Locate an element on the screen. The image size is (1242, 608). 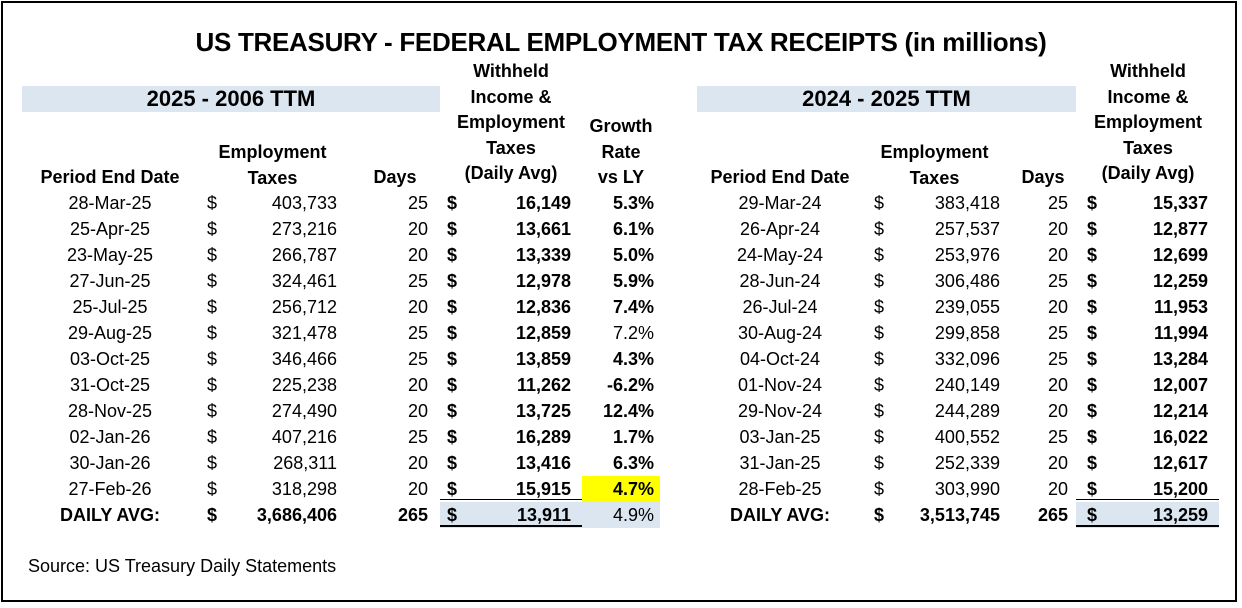
total-label: DAILY AVG: is located at coordinates (110, 515).